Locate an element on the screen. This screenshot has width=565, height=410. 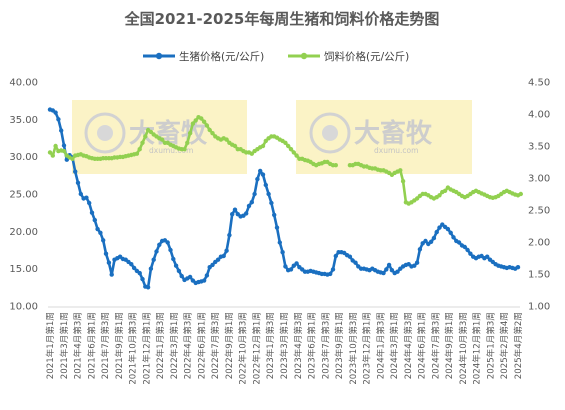
y-right-tick-label: 2.00 is located at coordinates (539, 243).